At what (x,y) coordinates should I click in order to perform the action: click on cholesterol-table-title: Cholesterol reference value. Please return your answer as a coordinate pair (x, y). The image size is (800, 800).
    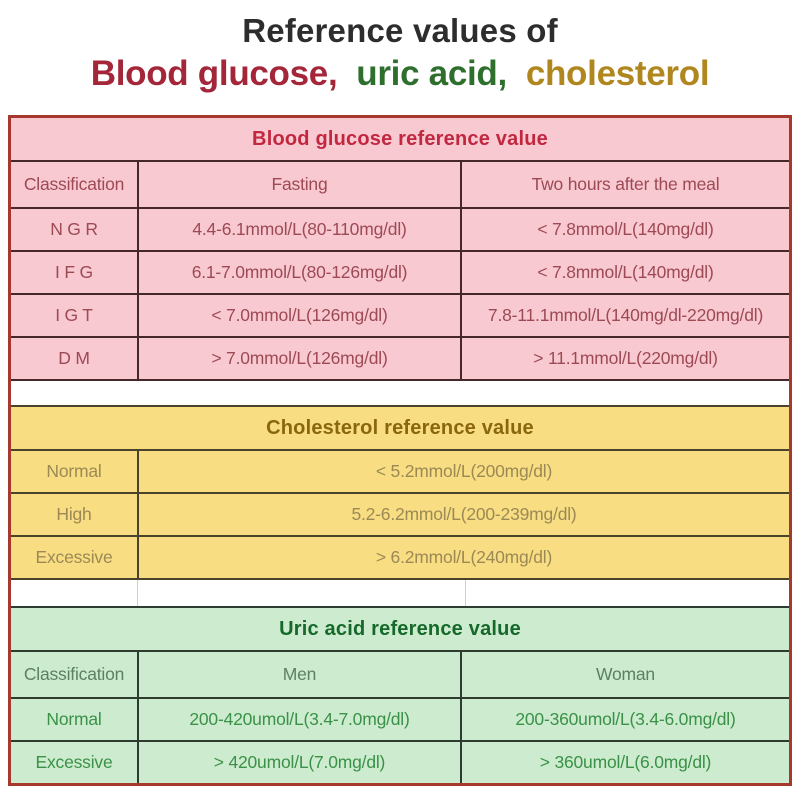
    Looking at the image, I should click on (400, 428).